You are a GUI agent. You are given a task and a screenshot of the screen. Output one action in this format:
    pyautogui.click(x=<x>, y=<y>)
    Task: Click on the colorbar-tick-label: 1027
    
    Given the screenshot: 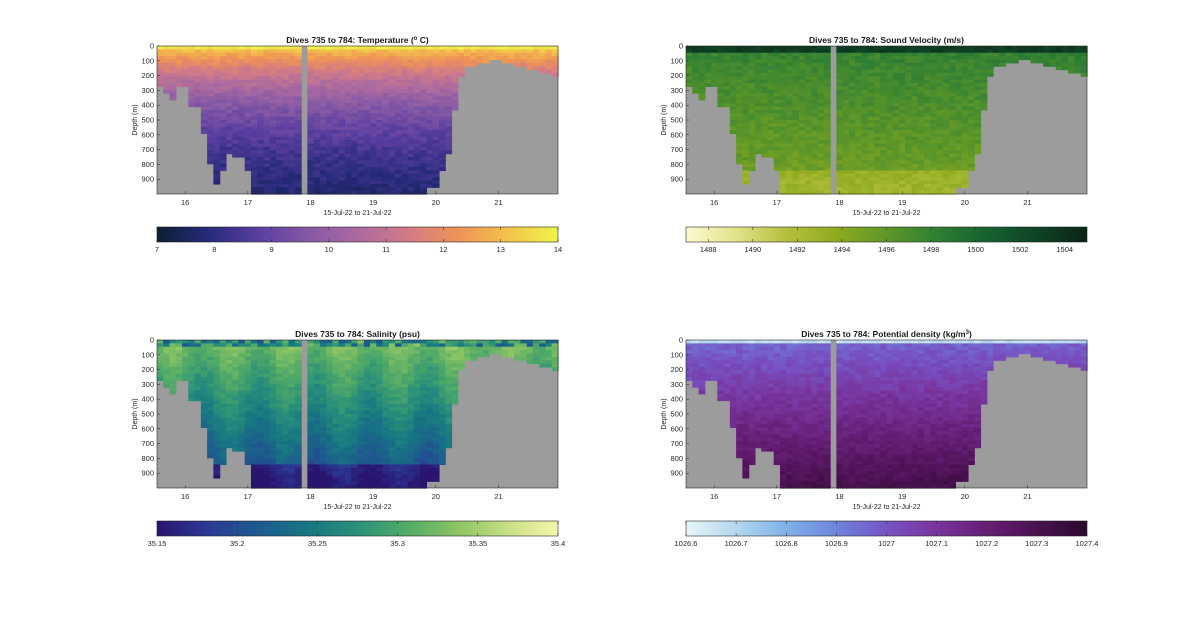 What is the action you would take?
    pyautogui.click(x=886, y=543)
    